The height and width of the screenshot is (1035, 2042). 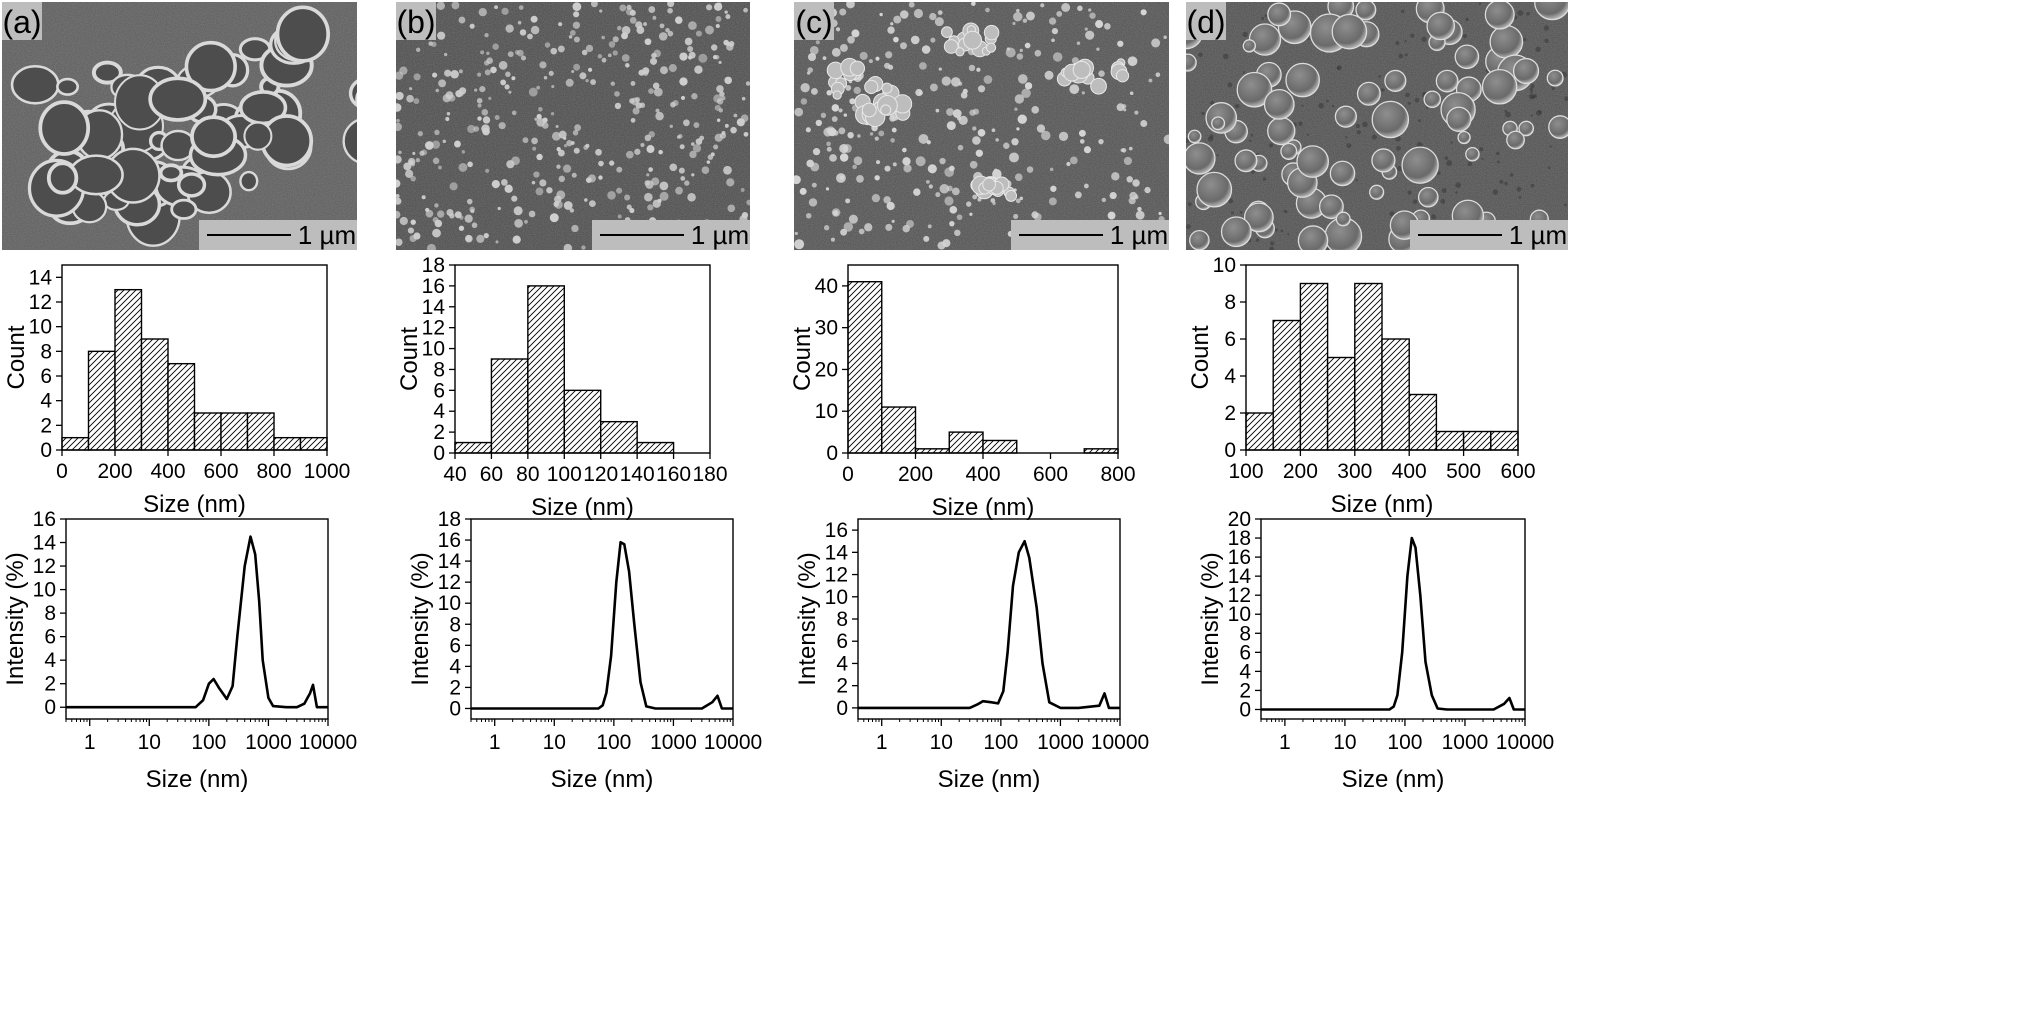 What do you see at coordinates (982, 474) in the screenshot?
I see `x-tick-label: 400` at bounding box center [982, 474].